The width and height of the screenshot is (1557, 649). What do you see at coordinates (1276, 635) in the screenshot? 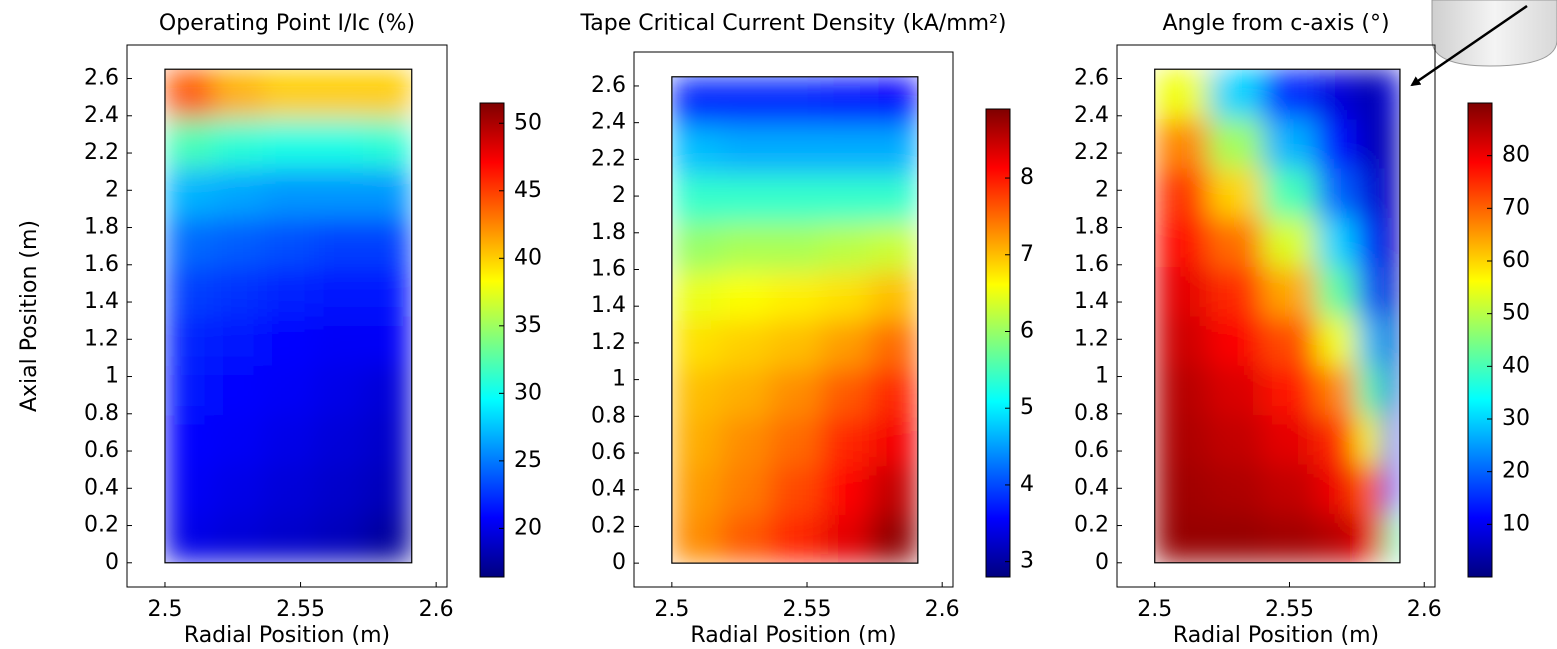
I see `x-axis-label: Radial Position (m)` at bounding box center [1276, 635].